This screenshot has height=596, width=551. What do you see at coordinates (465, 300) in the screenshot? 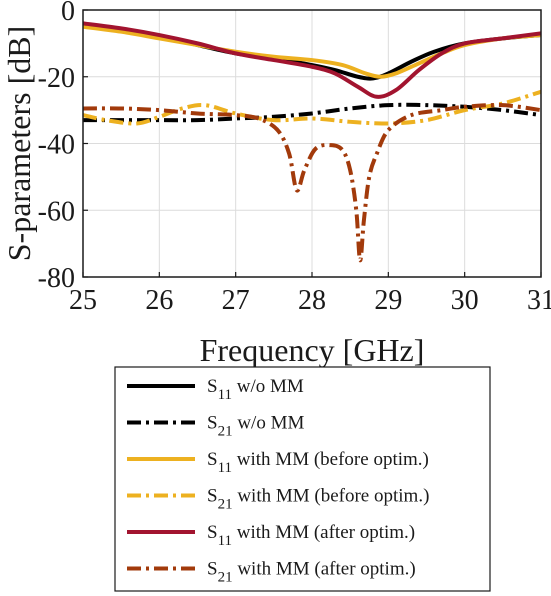
I see `x-tick-label: 30` at bounding box center [465, 300].